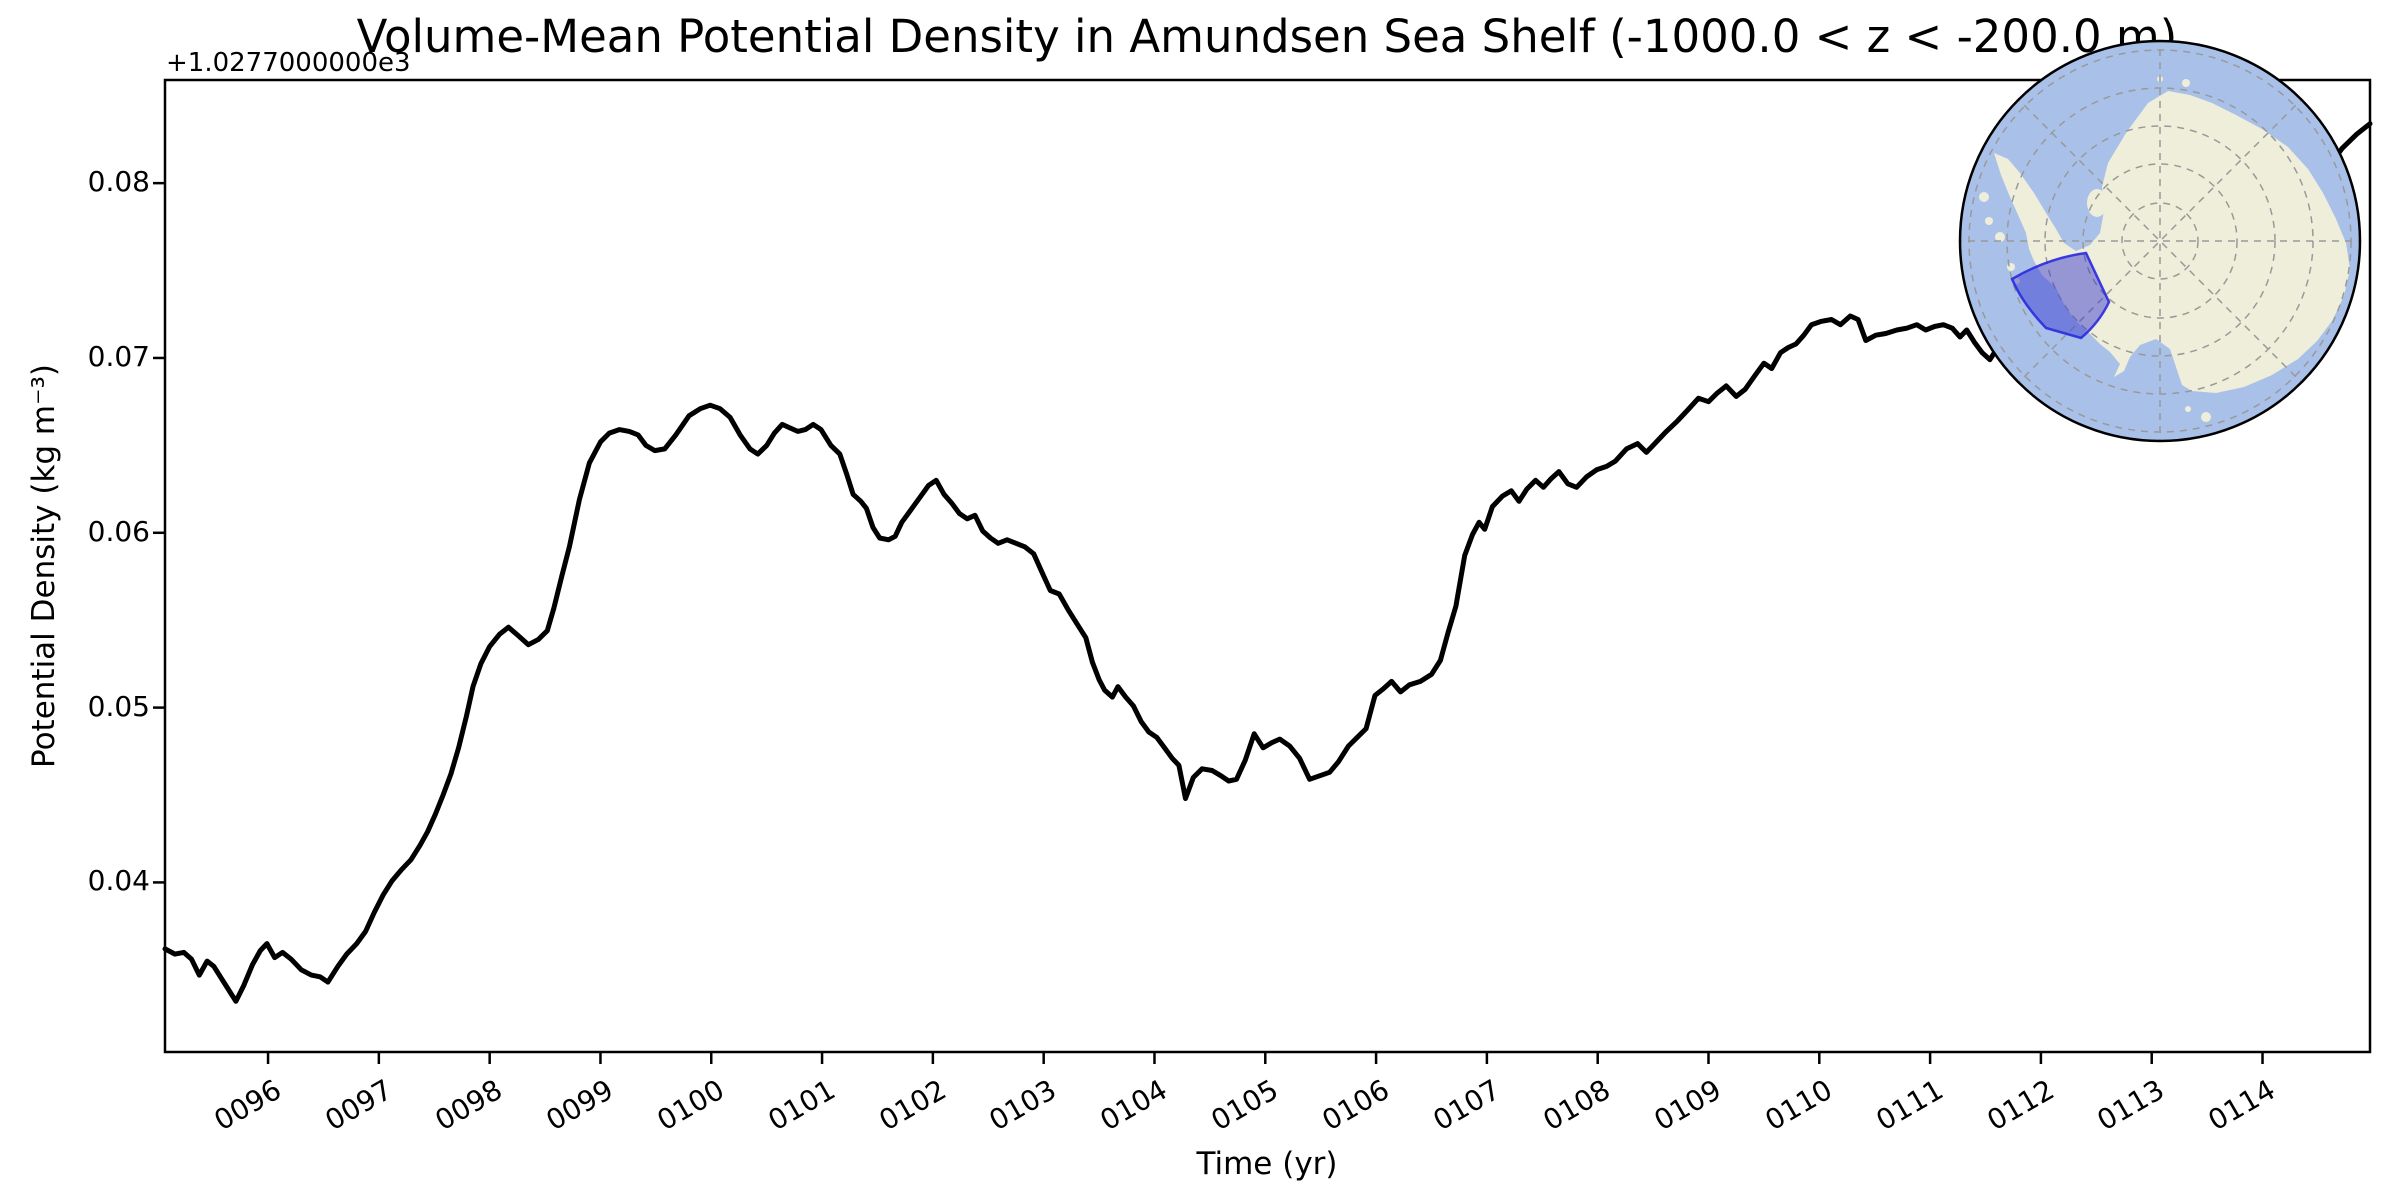 The height and width of the screenshot is (1200, 2400). I want to click on y-tick-label: 0.04, so click(118, 881).